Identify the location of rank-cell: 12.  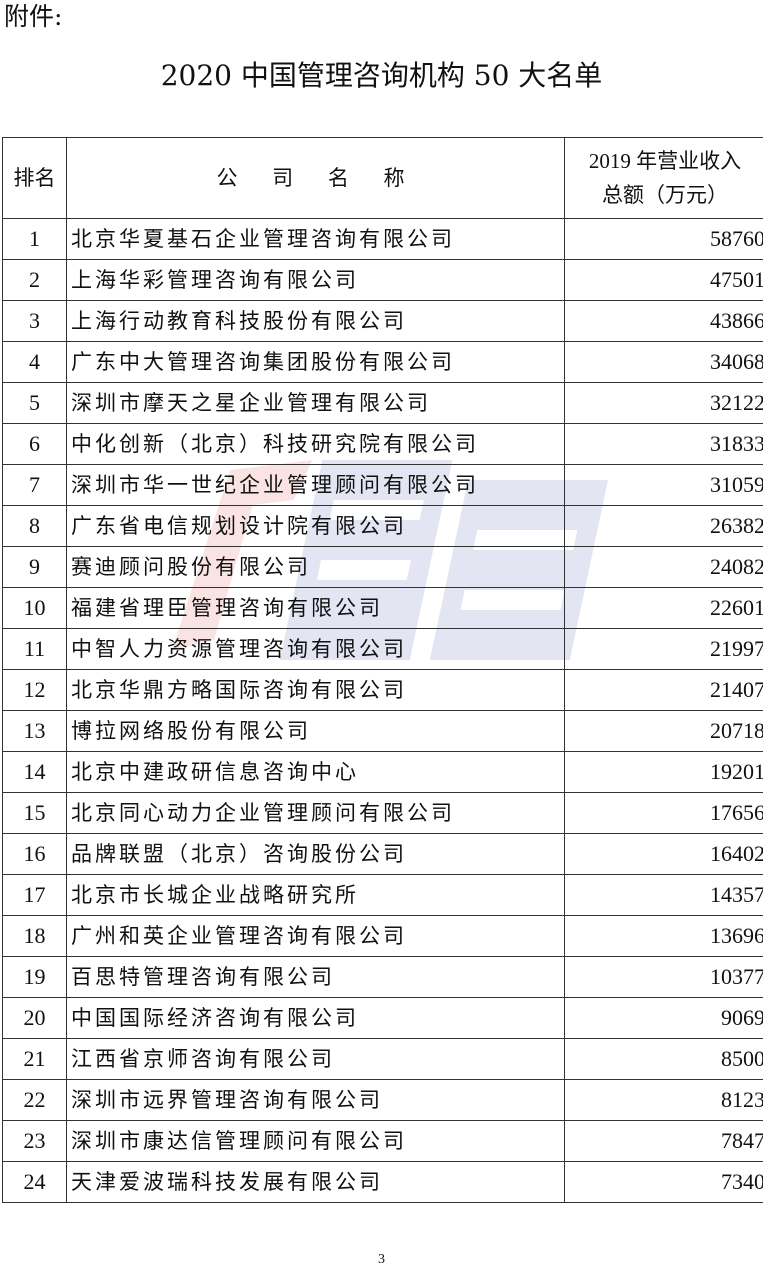
(34, 690).